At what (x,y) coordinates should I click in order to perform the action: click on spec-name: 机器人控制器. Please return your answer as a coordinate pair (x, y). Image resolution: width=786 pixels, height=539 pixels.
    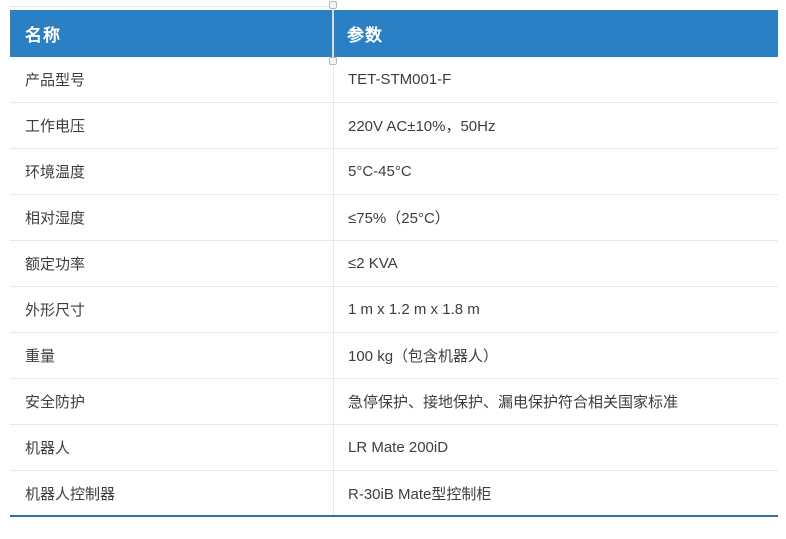
    Looking at the image, I should click on (70, 494).